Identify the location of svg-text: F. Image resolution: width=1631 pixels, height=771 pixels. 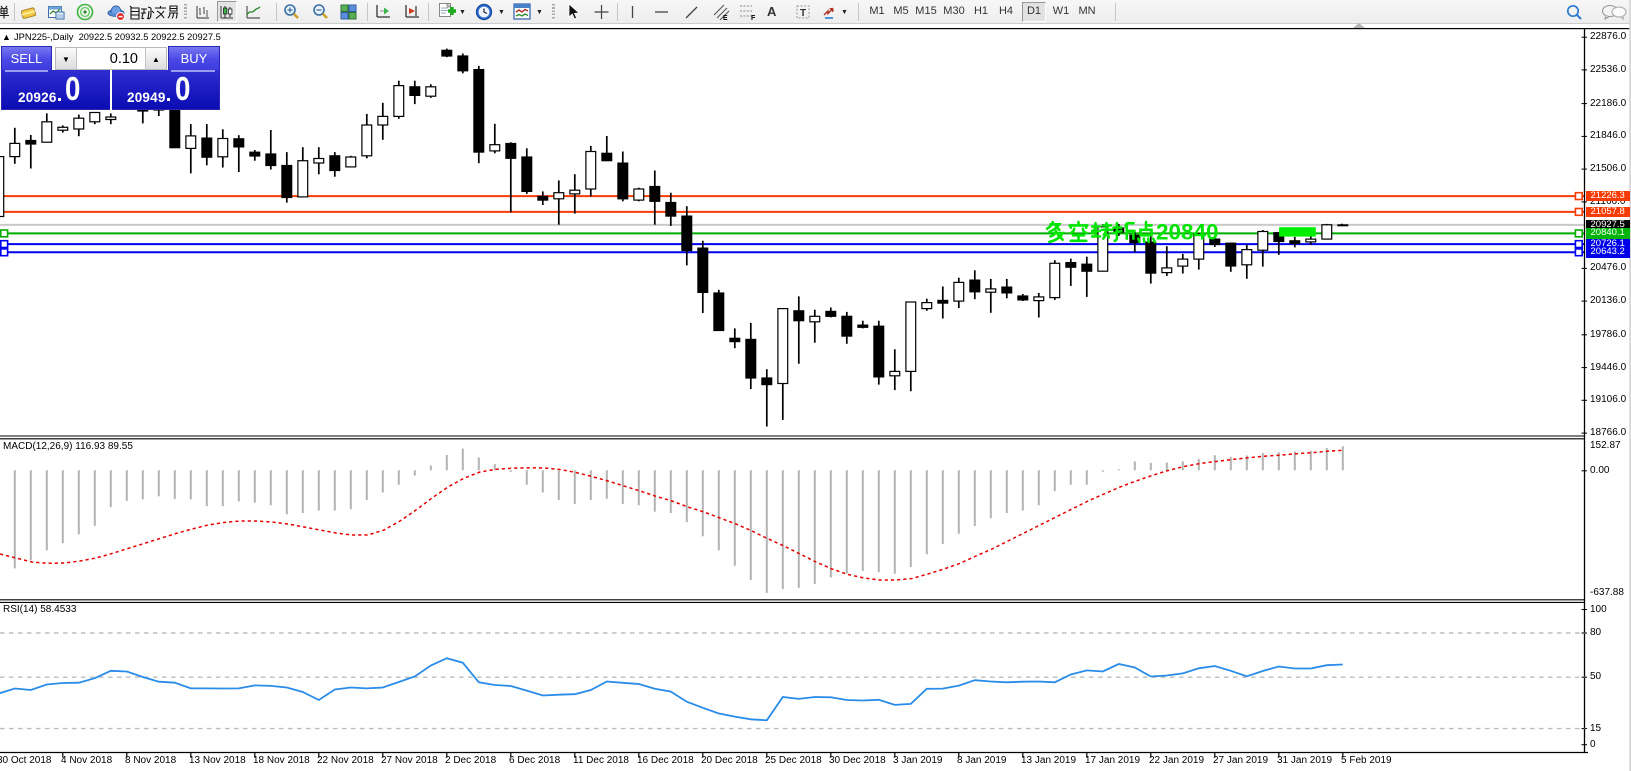
(753, 18).